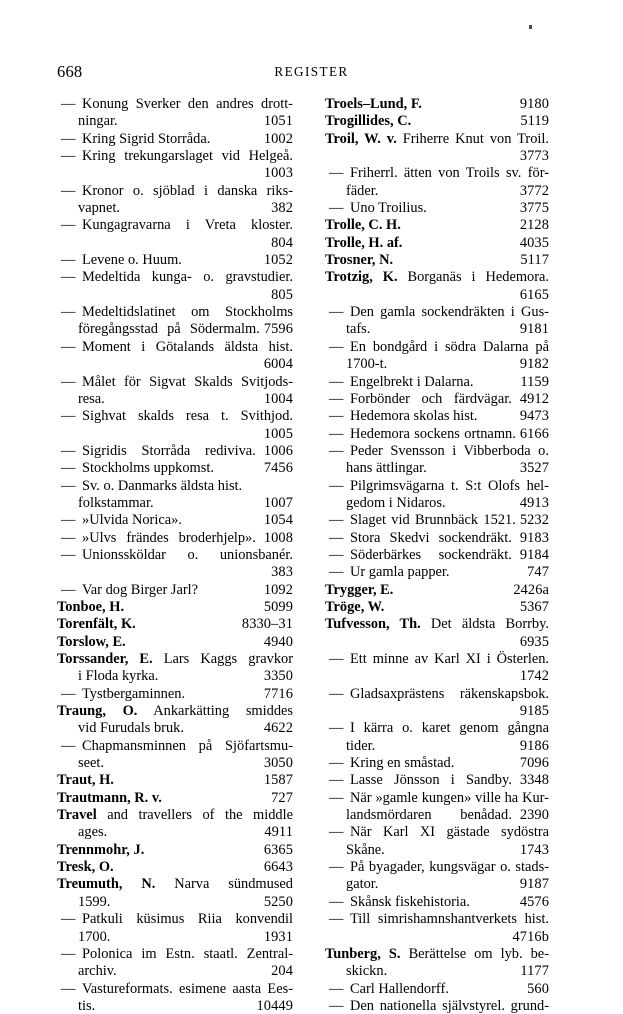 This screenshot has height=1014, width=623. I want to click on entry-text: tis., so click(87, 1005).